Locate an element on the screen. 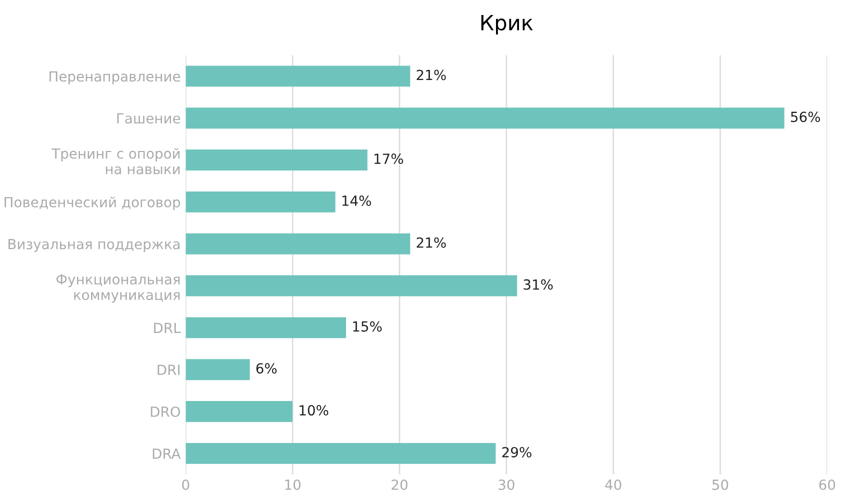 The height and width of the screenshot is (502, 844). data-label: 29% is located at coordinates (517, 452).